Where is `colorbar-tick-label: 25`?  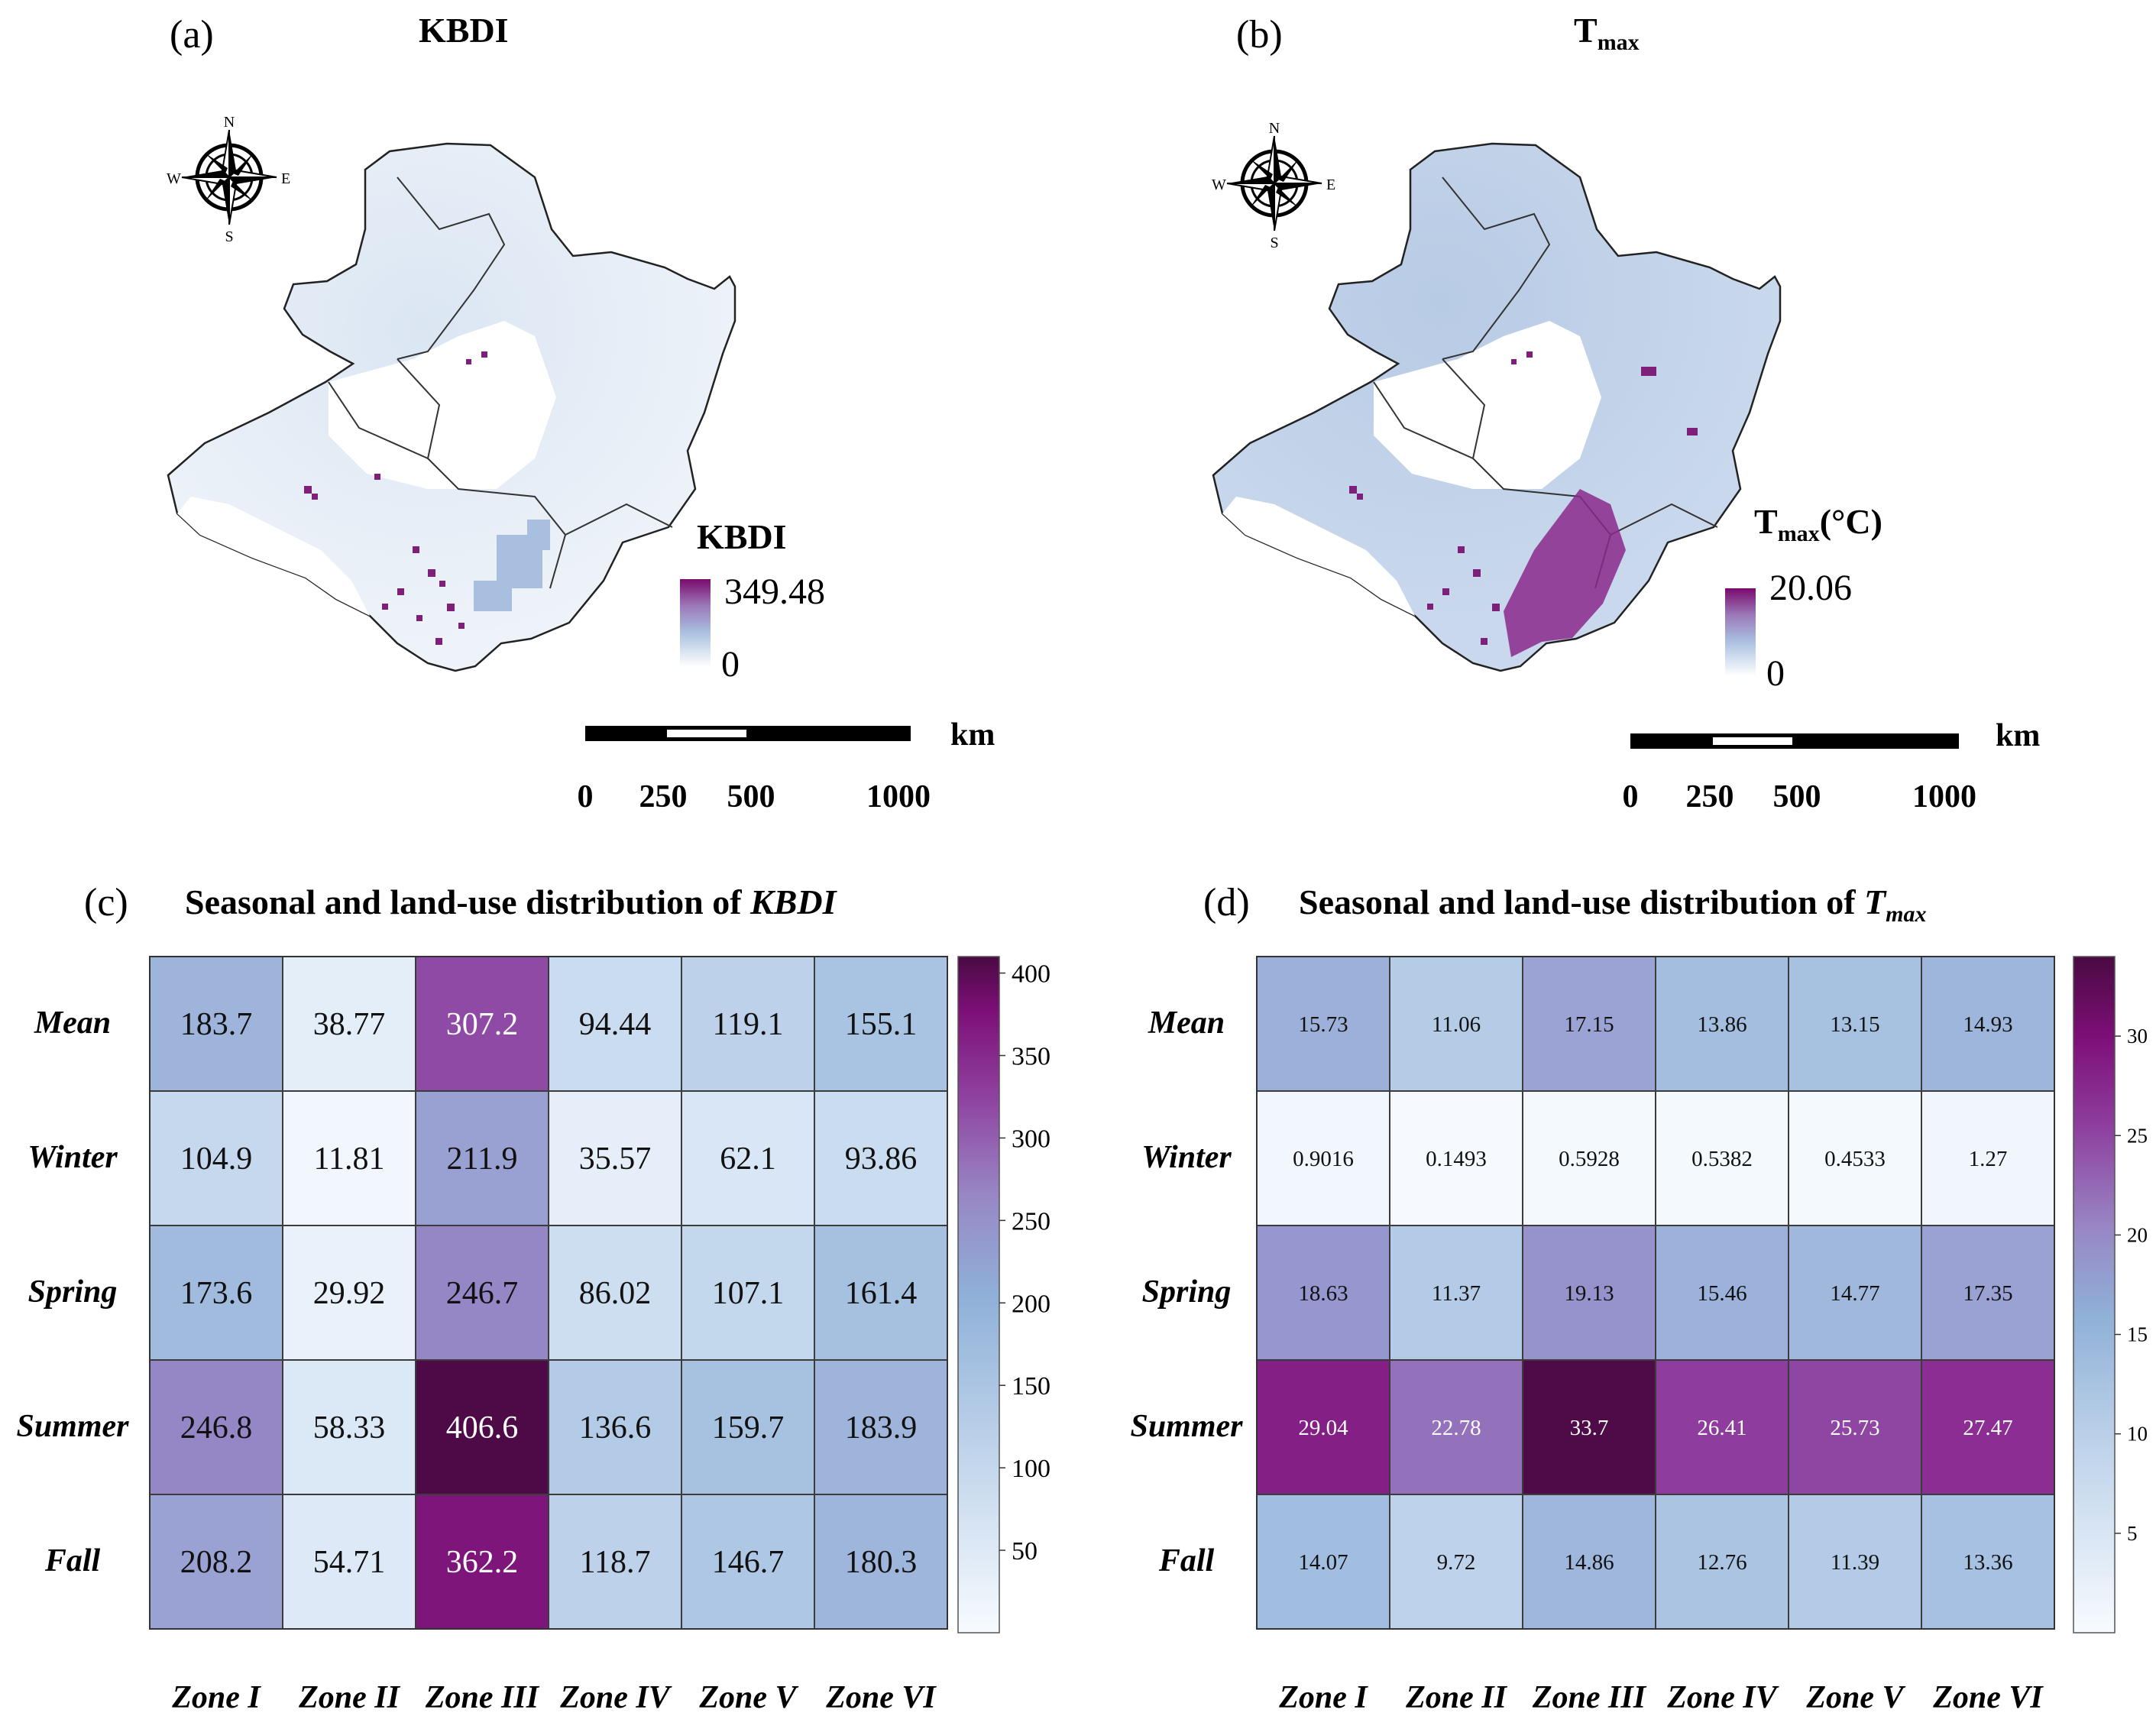
colorbar-tick-label: 25 is located at coordinates (2138, 1136).